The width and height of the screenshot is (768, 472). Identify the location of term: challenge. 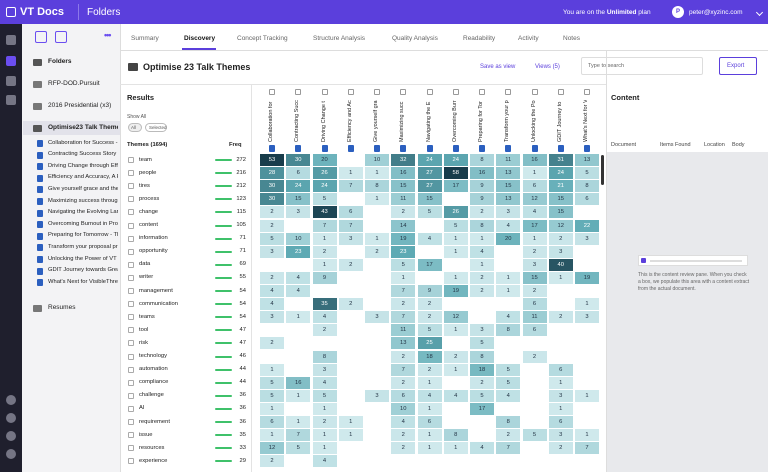
(151, 395).